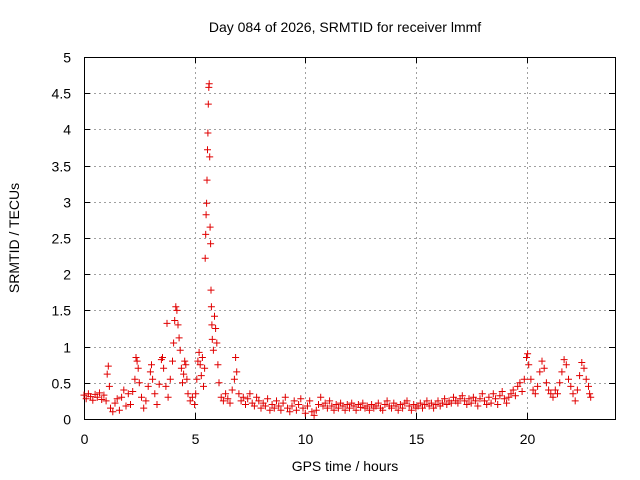 This screenshot has width=640, height=480. Describe the element at coordinates (67, 275) in the screenshot. I see `y-tick-label: 2` at that location.